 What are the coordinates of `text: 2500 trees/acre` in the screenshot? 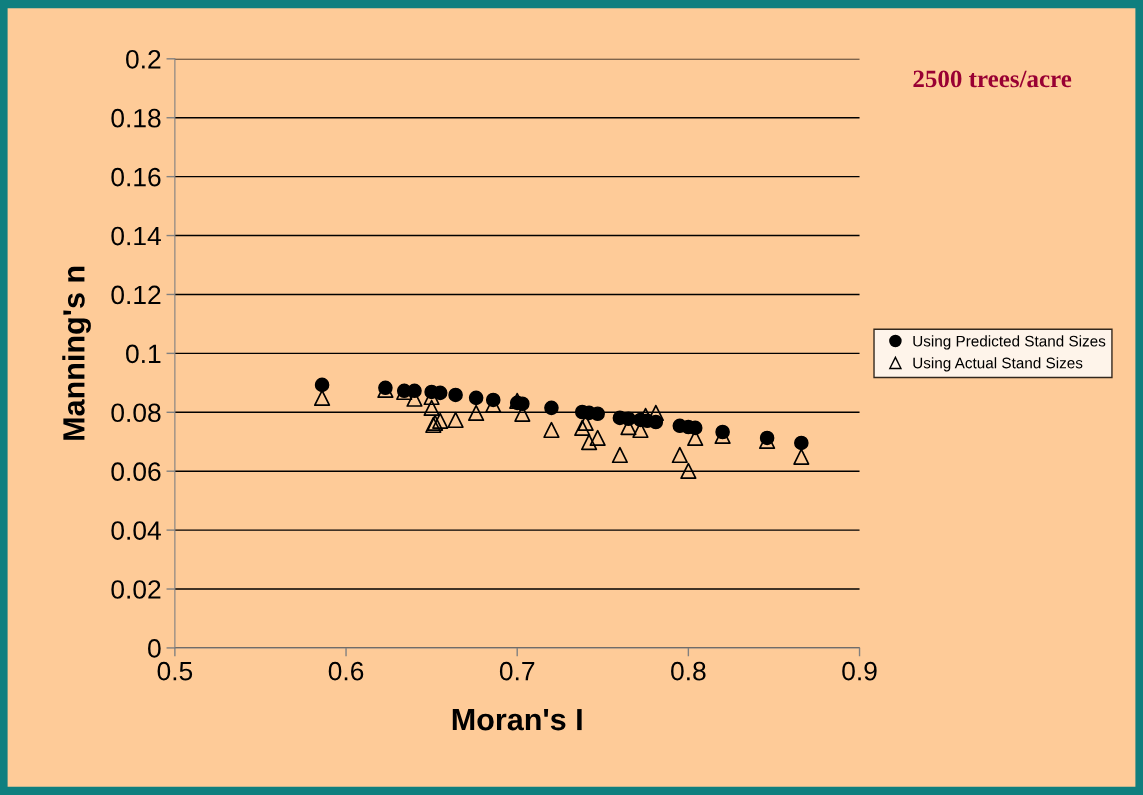 It's located at (992, 79).